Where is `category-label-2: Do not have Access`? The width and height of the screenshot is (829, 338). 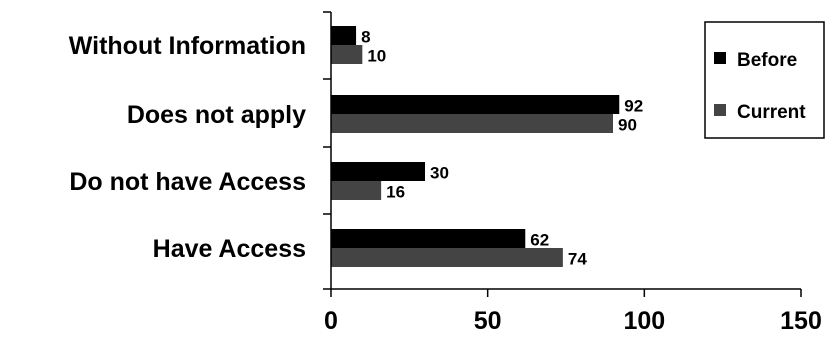 category-label-2: Do not have Access is located at coordinates (187, 182).